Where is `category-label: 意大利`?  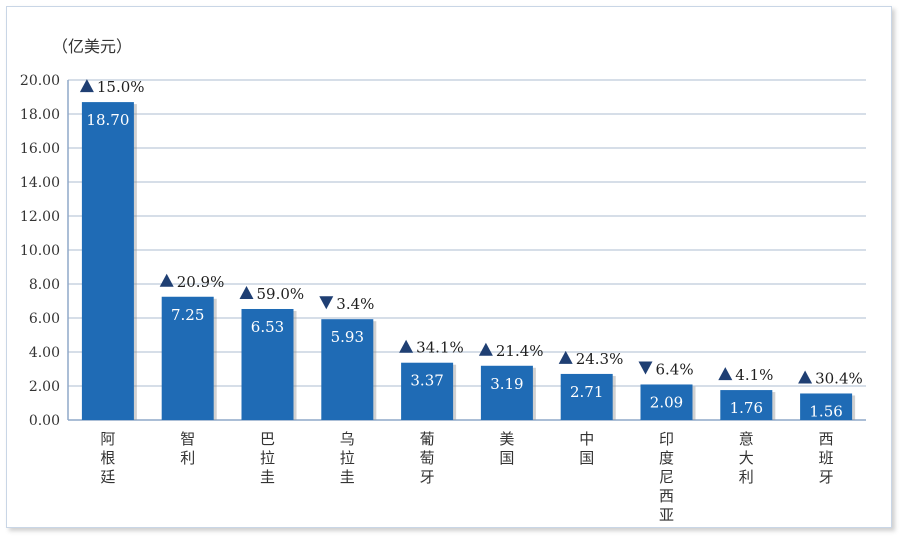 category-label: 意大利 is located at coordinates (746, 458).